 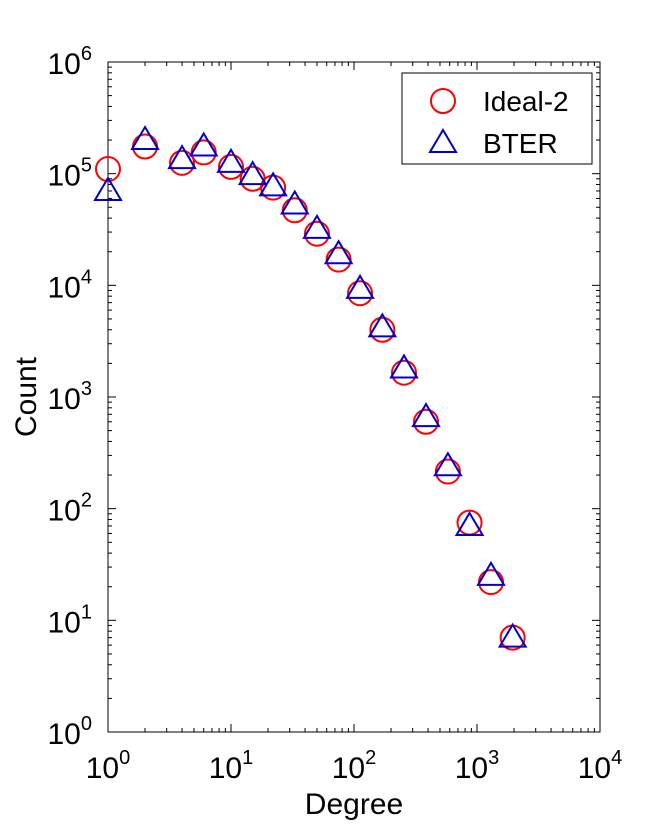 What do you see at coordinates (26, 396) in the screenshot?
I see `y-axis-title: Count` at bounding box center [26, 396].